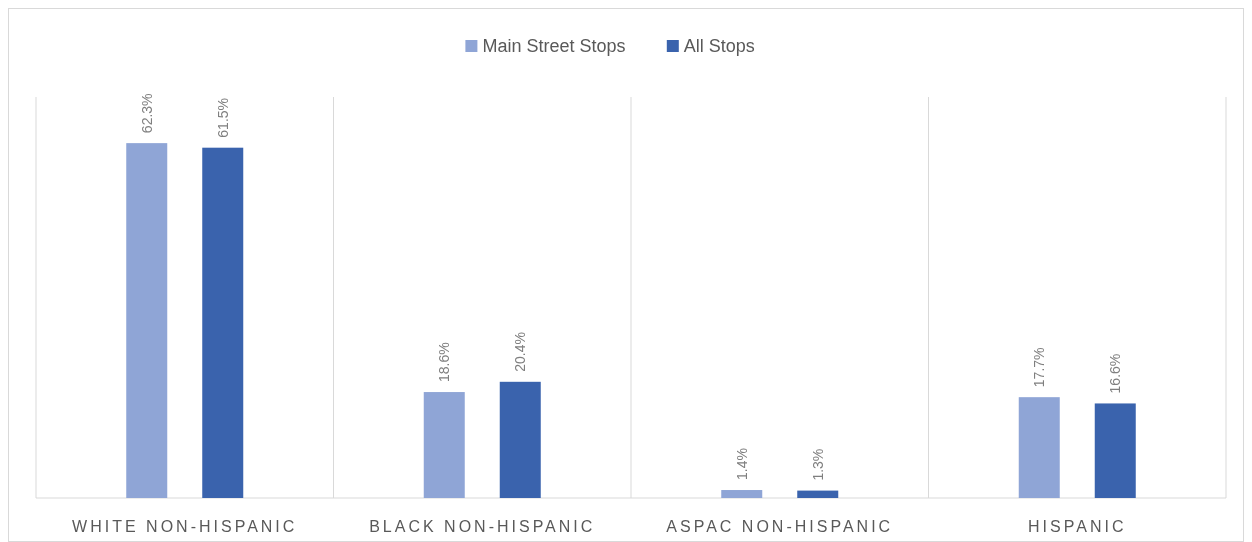  I want to click on data-label: 1.4%, so click(741, 464).